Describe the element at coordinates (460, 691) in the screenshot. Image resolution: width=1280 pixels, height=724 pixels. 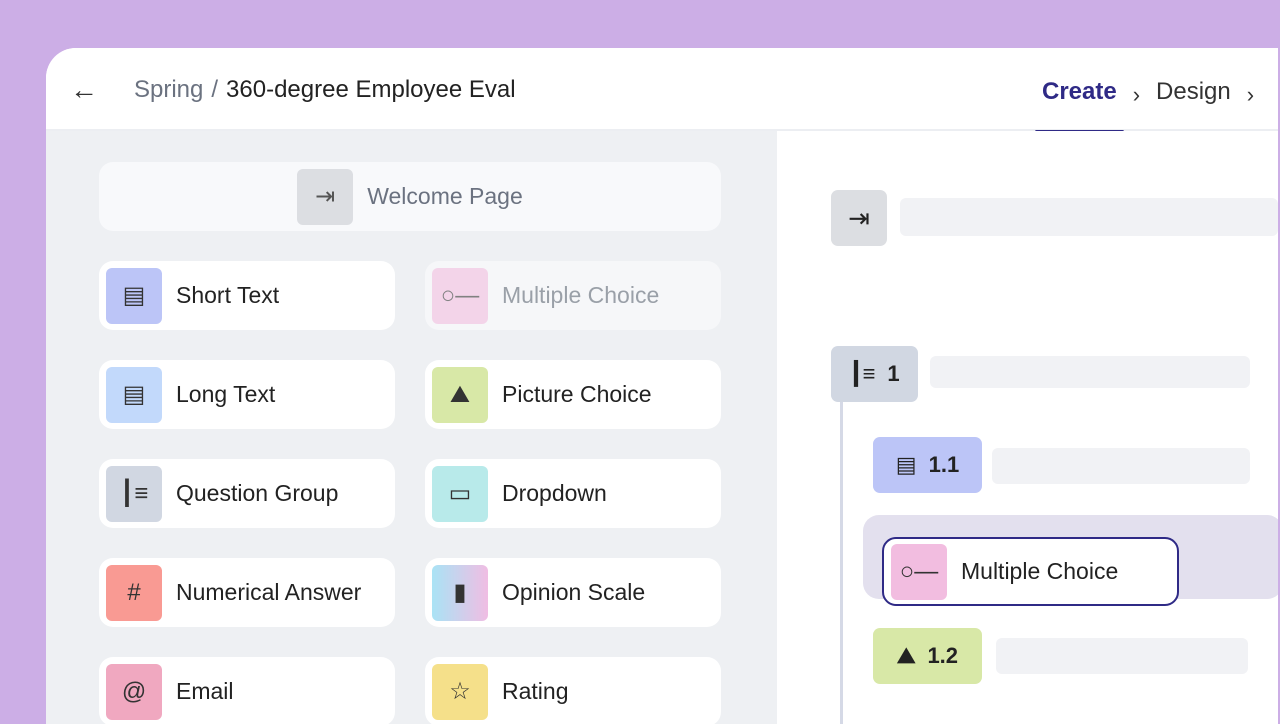
I see `star-icon: ☆` at that location.